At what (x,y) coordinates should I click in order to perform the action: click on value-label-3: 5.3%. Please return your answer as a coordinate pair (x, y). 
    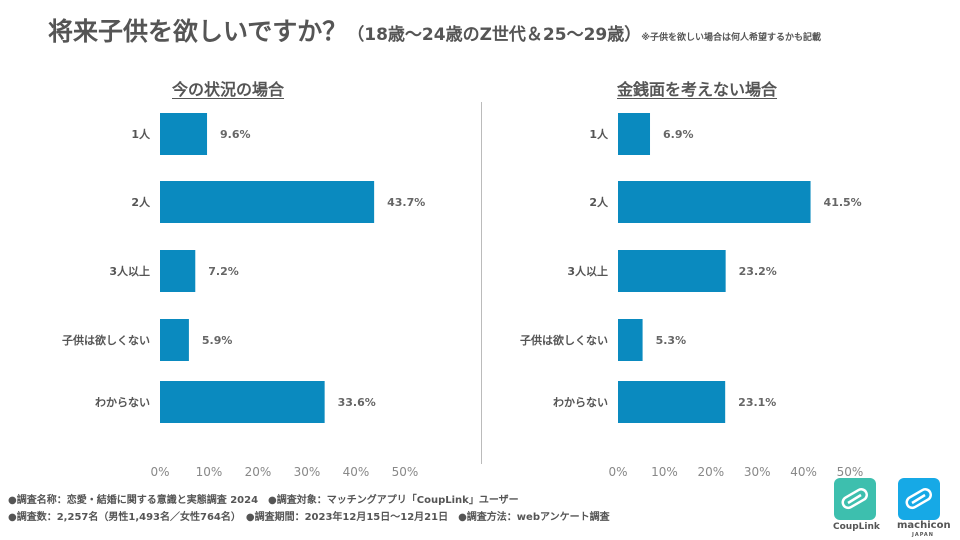
    Looking at the image, I should click on (671, 340).